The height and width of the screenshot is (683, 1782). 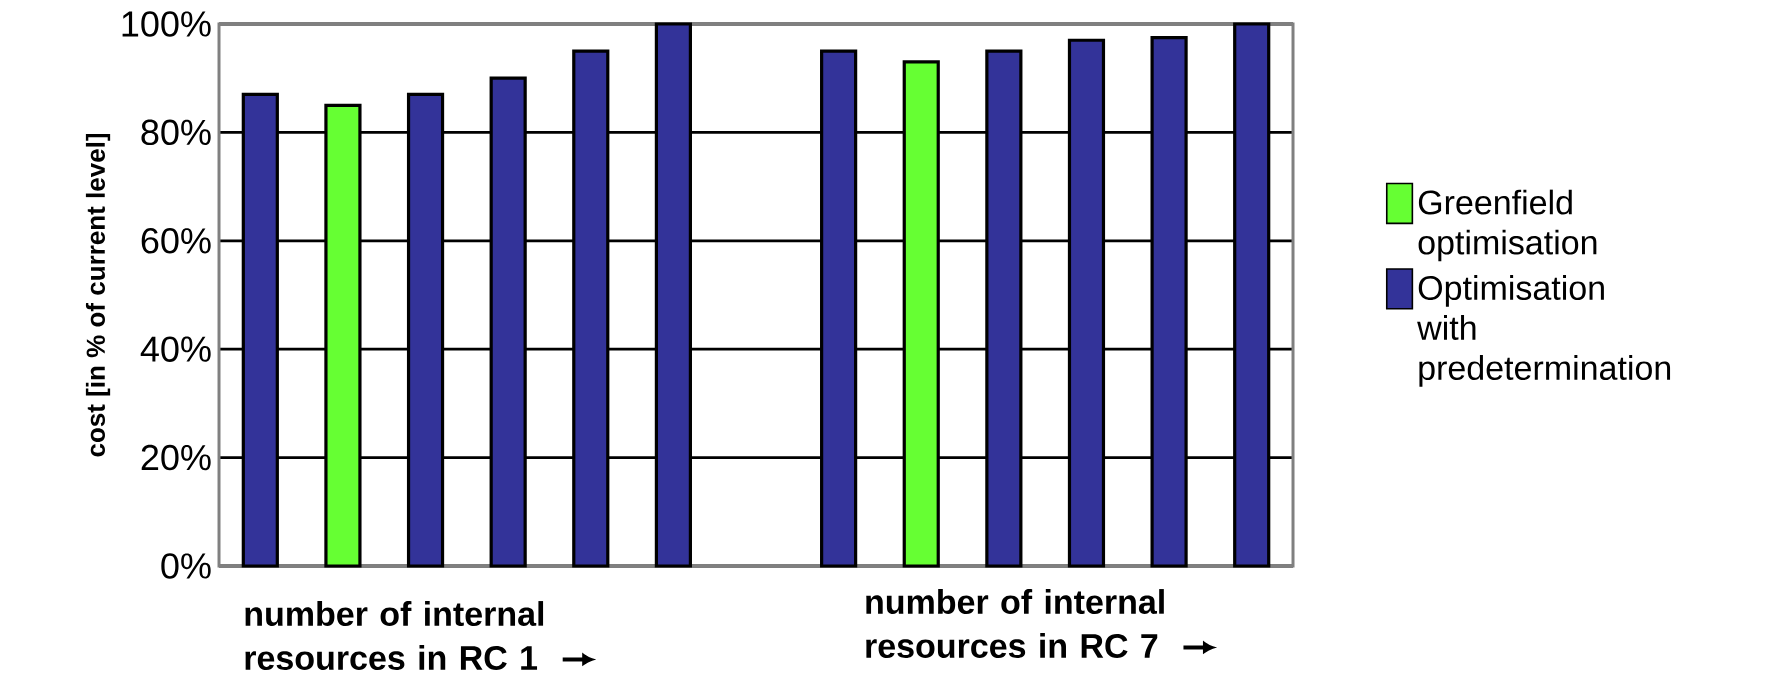 What do you see at coordinates (1015, 624) in the screenshot?
I see `text: number of internal resources in RC 7` at bounding box center [1015, 624].